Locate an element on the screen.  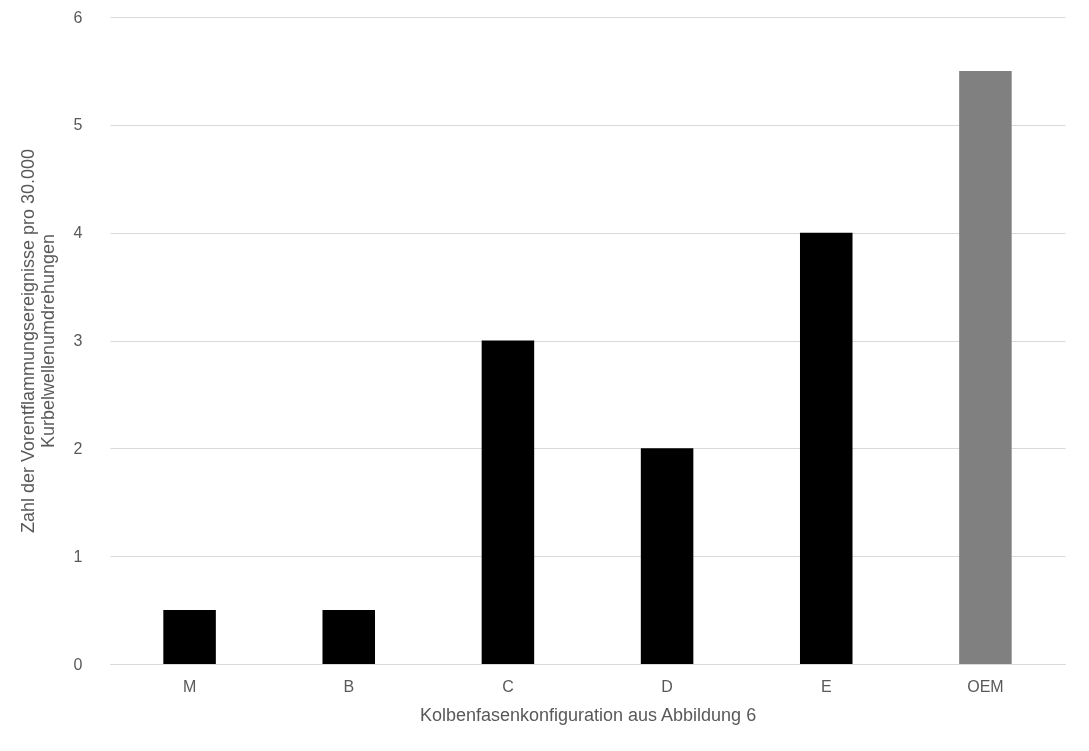
x-tick-label: C is located at coordinates (508, 686).